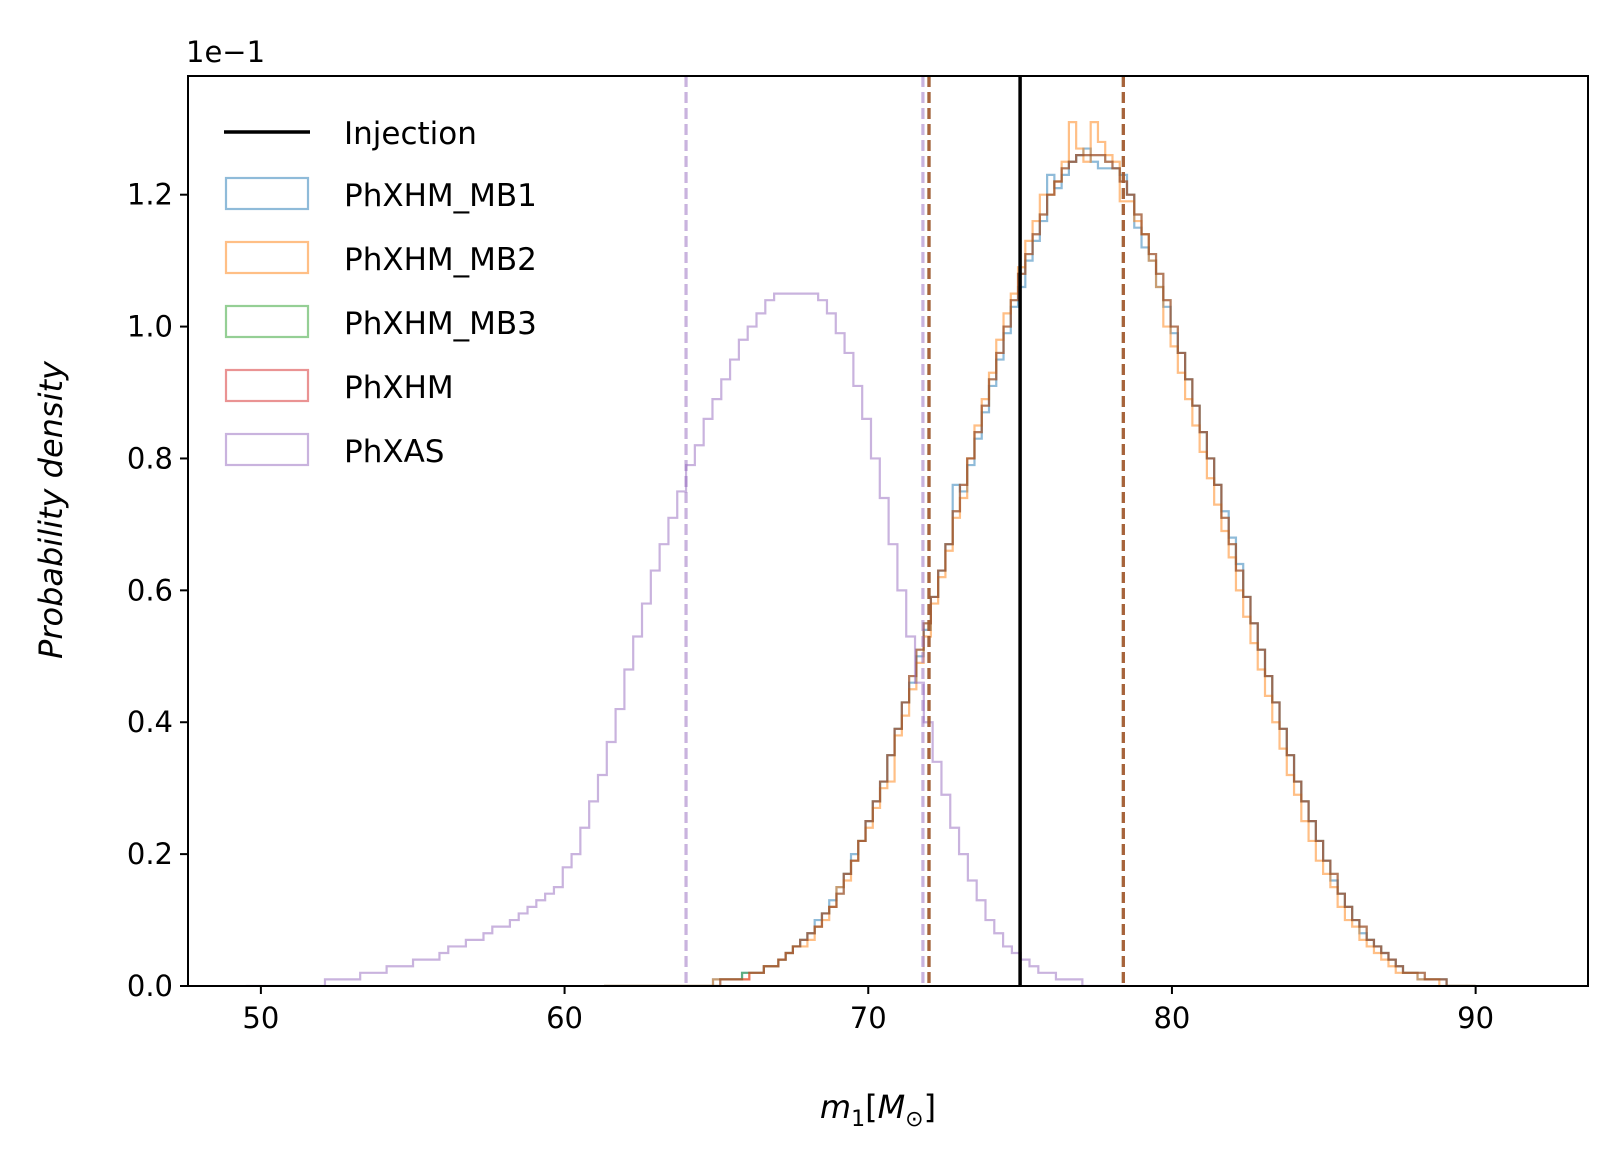 Image resolution: width=1612 pixels, height=1149 pixels. What do you see at coordinates (871, 1107) in the screenshot?
I see `x-label-bracket-open: [` at bounding box center [871, 1107].